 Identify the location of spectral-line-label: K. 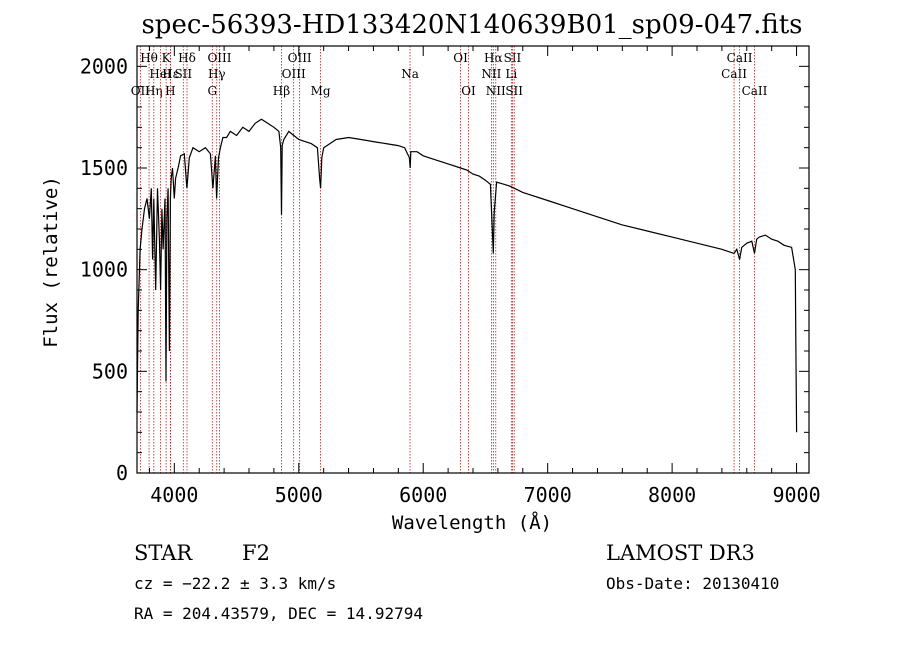
(167, 58).